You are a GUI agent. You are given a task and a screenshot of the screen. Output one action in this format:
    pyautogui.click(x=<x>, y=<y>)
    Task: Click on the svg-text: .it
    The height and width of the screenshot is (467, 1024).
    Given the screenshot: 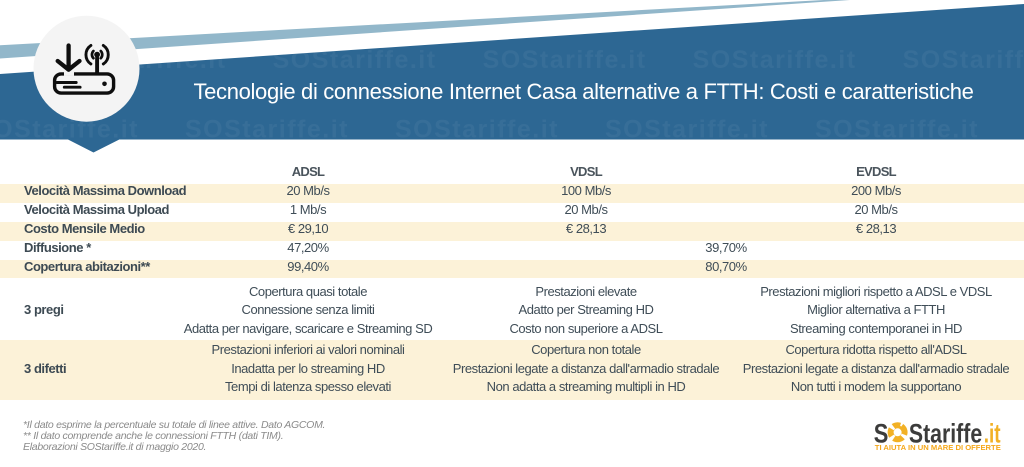 What is the action you would take?
    pyautogui.click(x=992, y=434)
    